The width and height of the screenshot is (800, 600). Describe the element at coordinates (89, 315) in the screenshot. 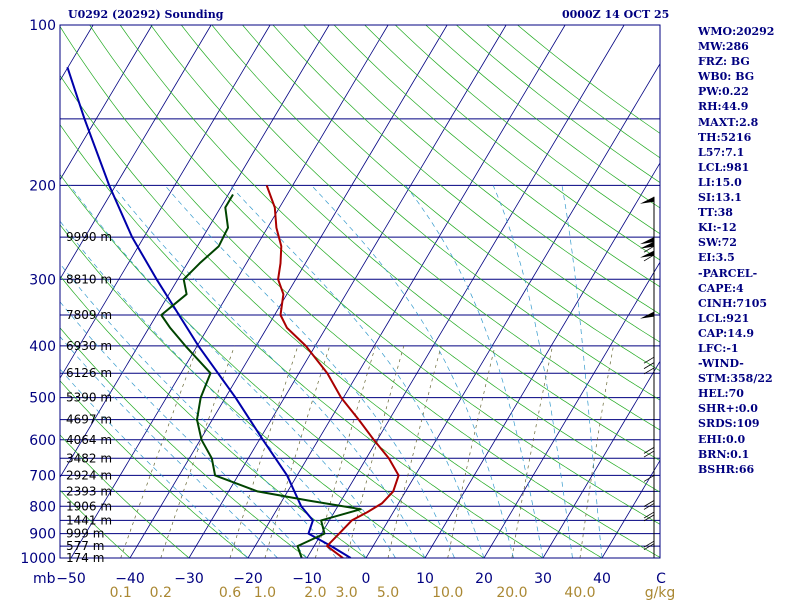

I see `height-level-label: 7809 m` at that location.